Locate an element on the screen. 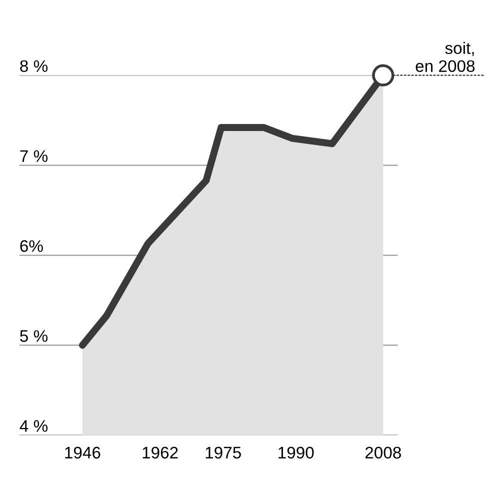 This screenshot has width=485, height=489. x-tick-label: 1962 is located at coordinates (160, 452).